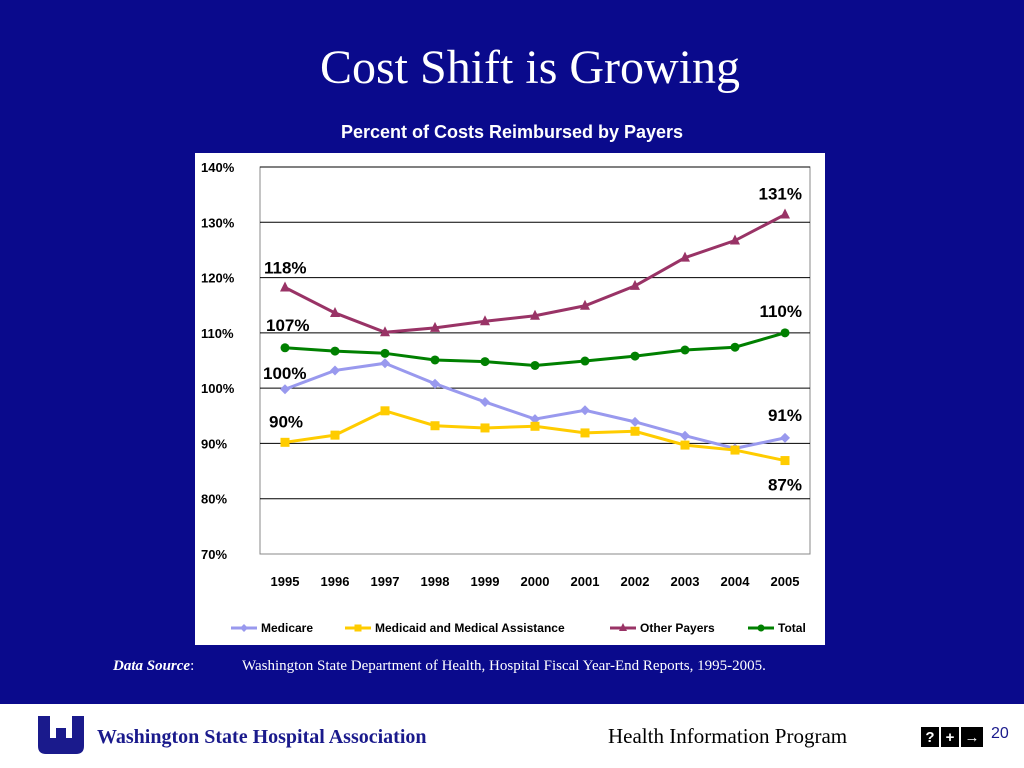 Image resolution: width=1024 pixels, height=768 pixels. Describe the element at coordinates (535, 581) in the screenshot. I see `x-tick-label: 2000` at that location.